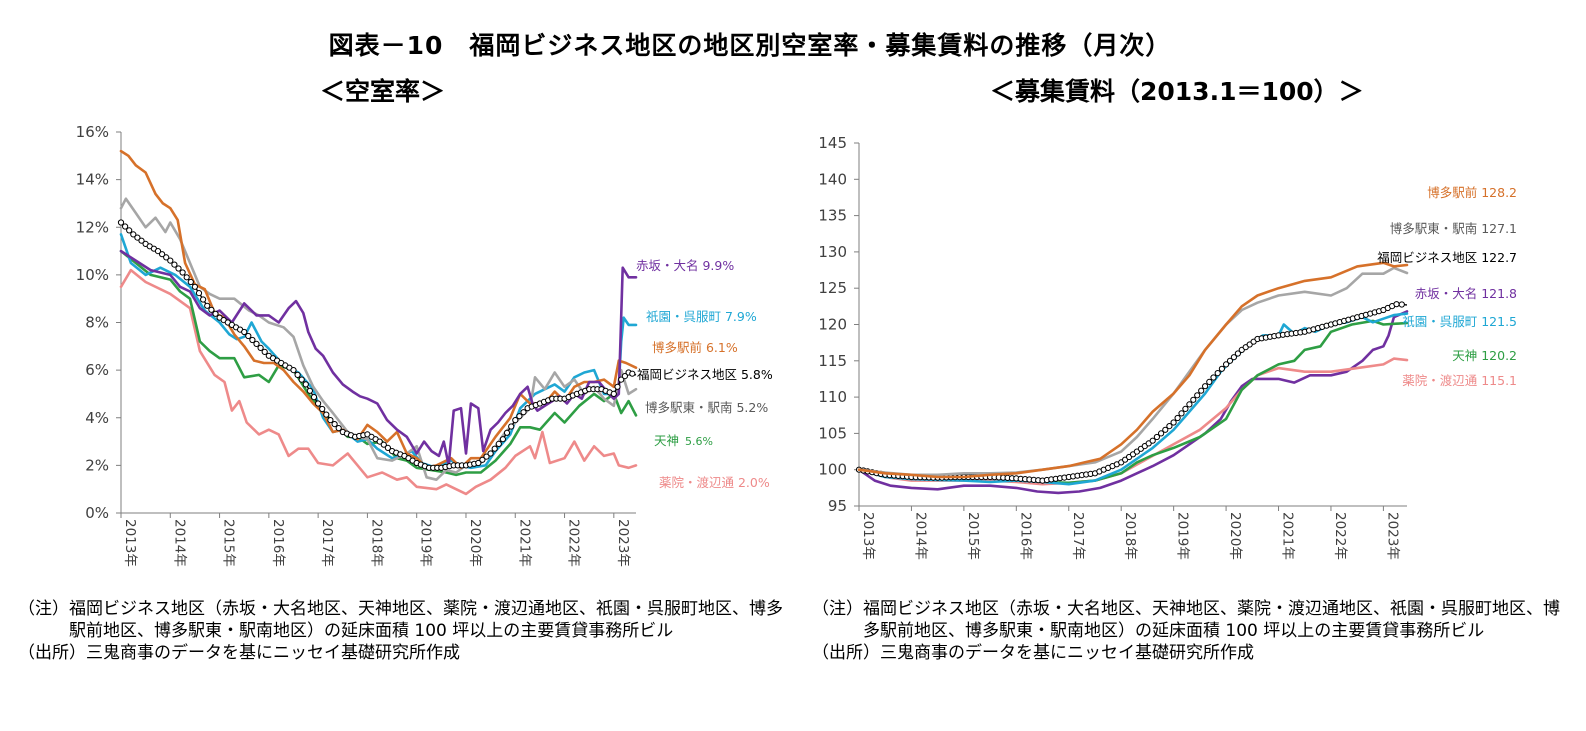 The width and height of the screenshot is (1586, 731). I want to click on y-tick-label: 16%, so click(92, 132).